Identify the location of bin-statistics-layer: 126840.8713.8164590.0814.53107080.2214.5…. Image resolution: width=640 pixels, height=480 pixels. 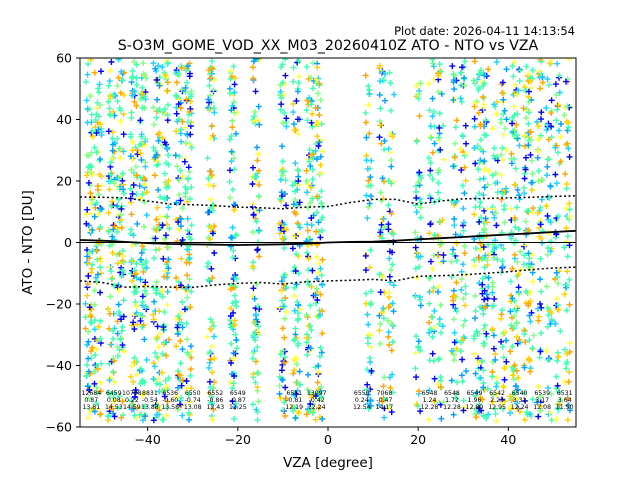
(327, 400).